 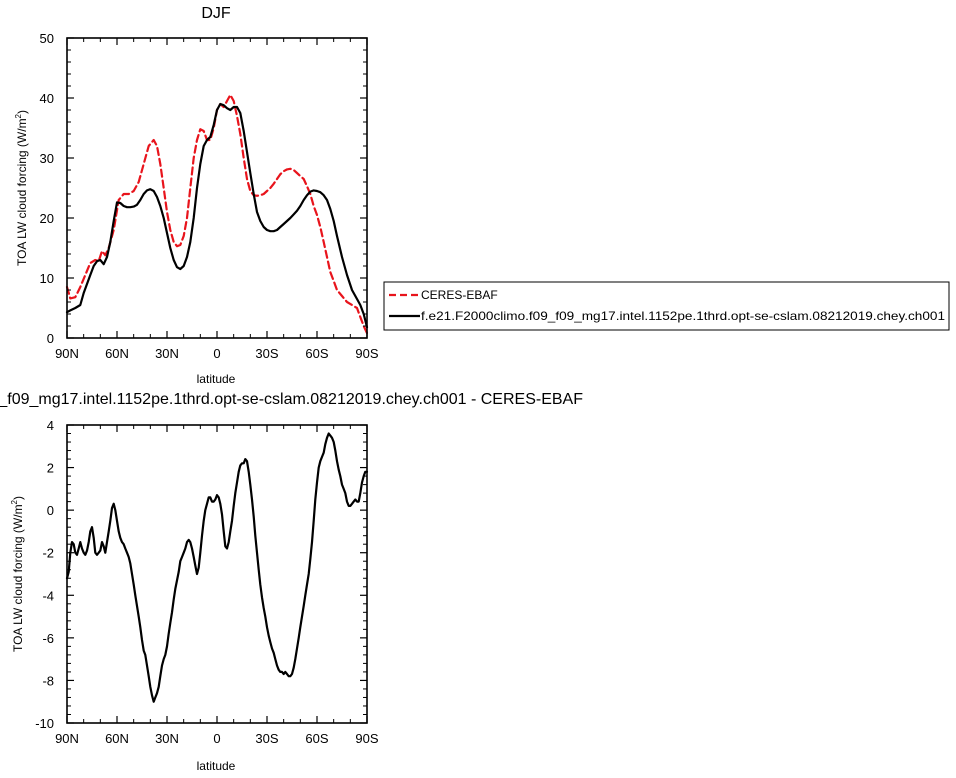 What do you see at coordinates (47, 278) in the screenshot?
I see `top-y-tick-label: 10` at bounding box center [47, 278].